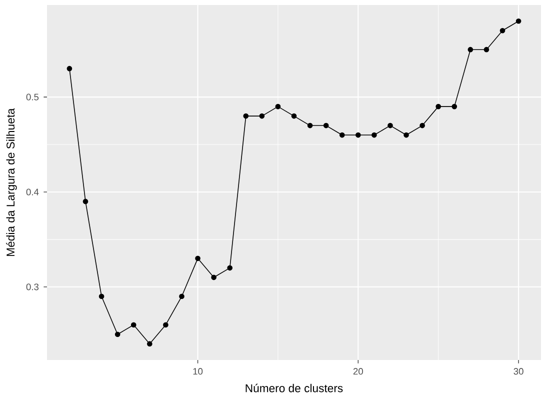 The height and width of the screenshot is (403, 544). I want to click on x-tick-label: 30, so click(519, 371).